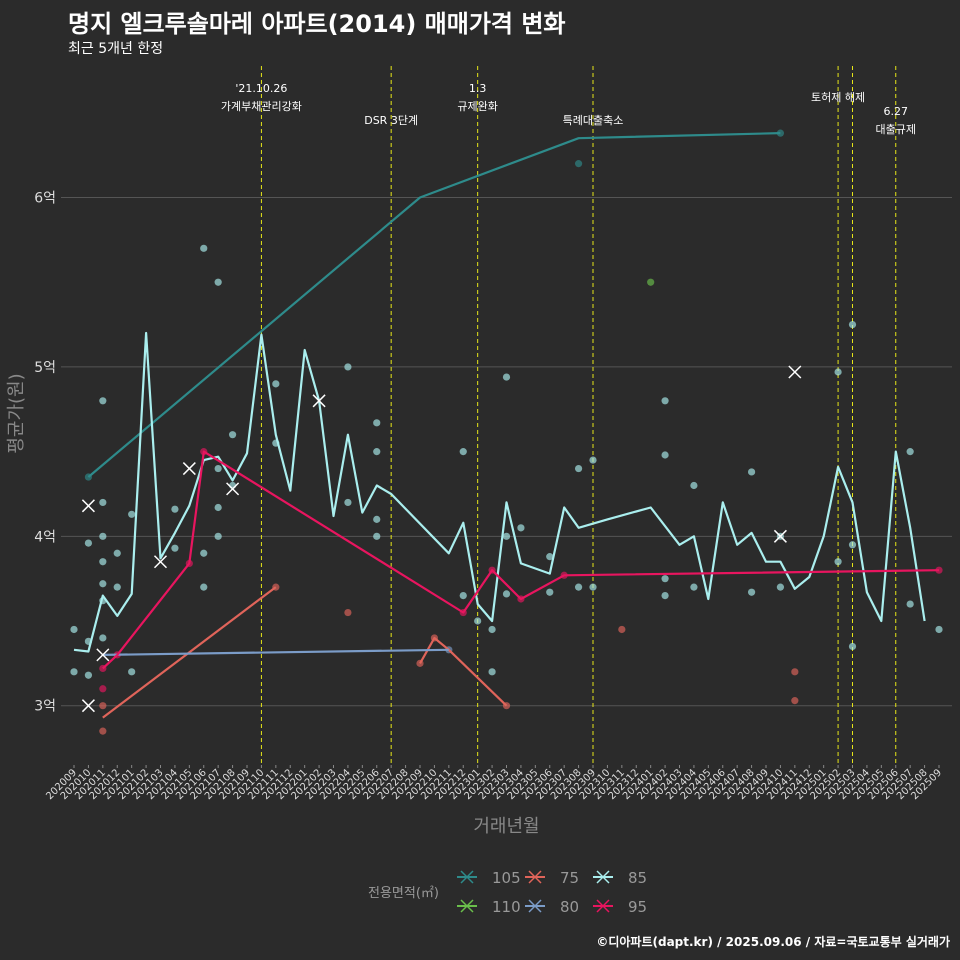 The width and height of the screenshot is (960, 960). I want to click on legend-item-95: 95, so click(620, 907).